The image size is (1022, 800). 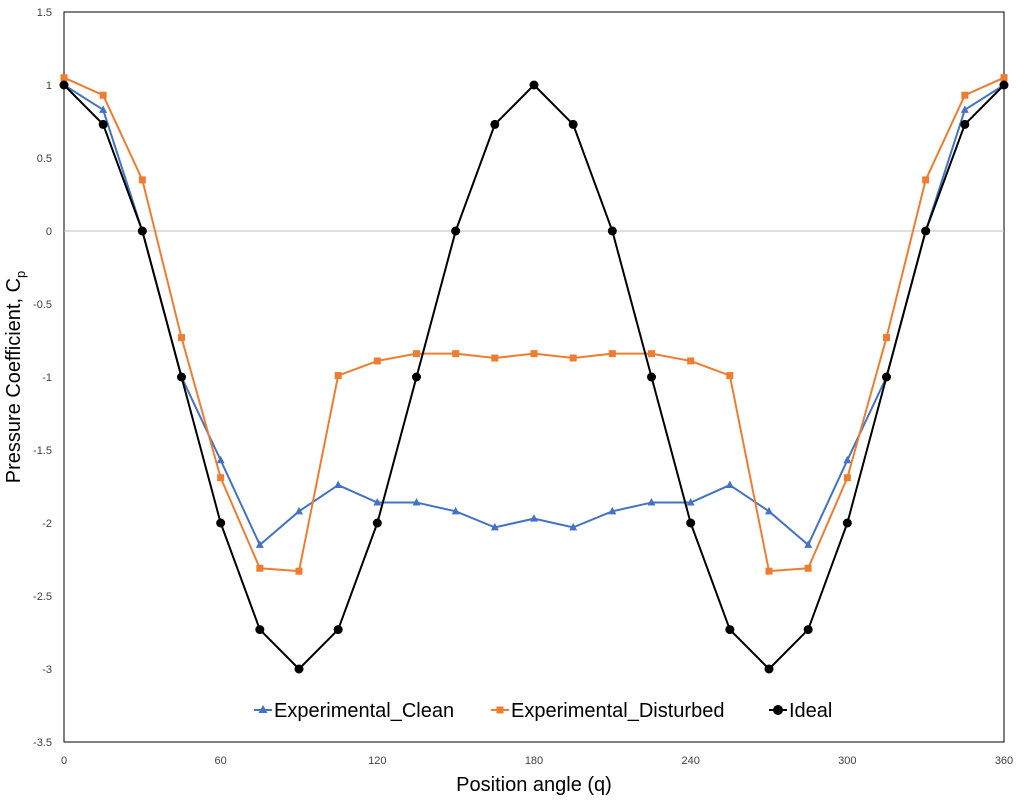 What do you see at coordinates (690, 761) in the screenshot?
I see `x-tick-label: 240` at bounding box center [690, 761].